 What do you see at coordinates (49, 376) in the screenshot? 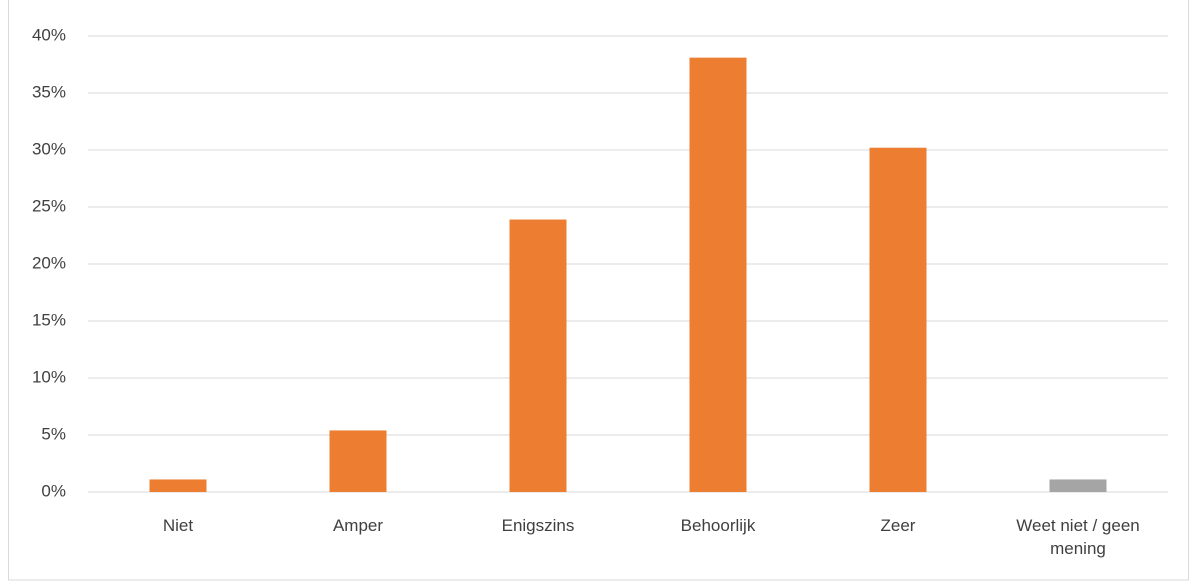
I see `y-tick-label: 10%` at bounding box center [49, 376].